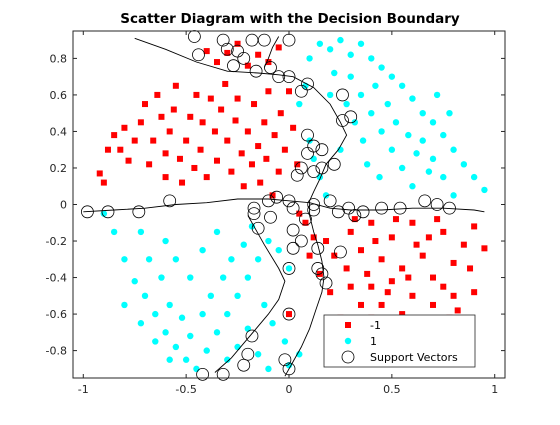 The width and height of the screenshot is (560, 425). Describe the element at coordinates (414, 357) in the screenshot. I see `legend-label: Support Vectors` at that location.